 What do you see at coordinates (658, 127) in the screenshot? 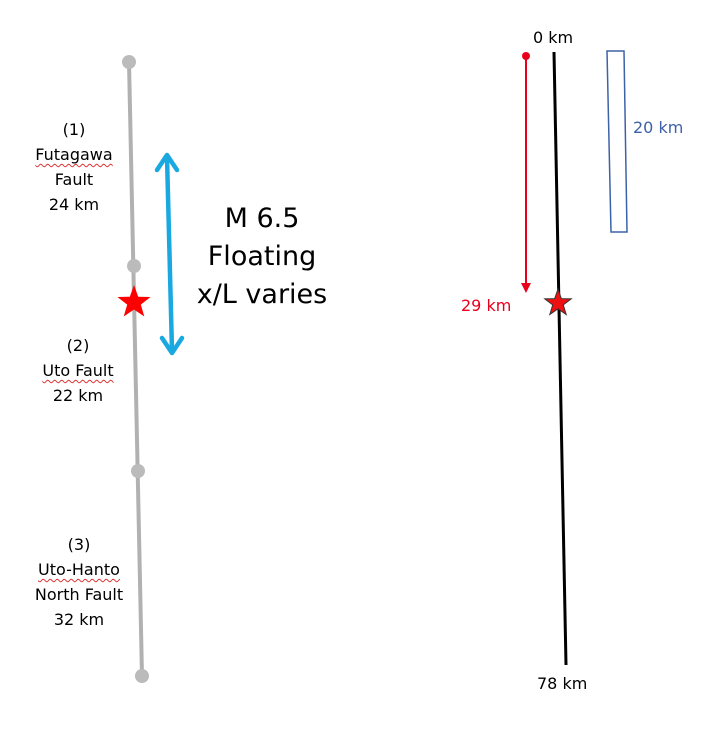
I see `window-length-label: 20 km` at bounding box center [658, 127].